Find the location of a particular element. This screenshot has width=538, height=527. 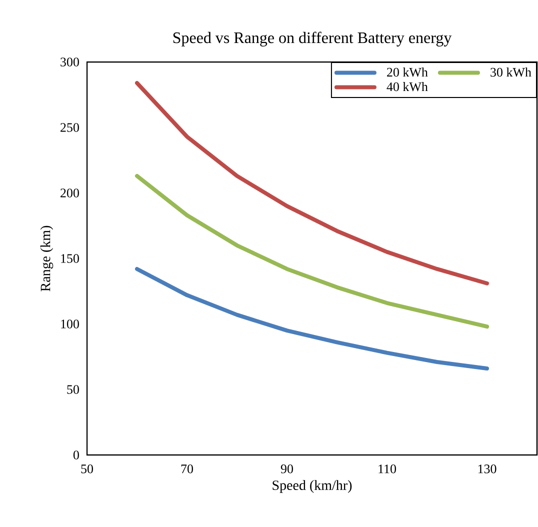

x-axis-title: Speed (km/hr) is located at coordinates (312, 486).